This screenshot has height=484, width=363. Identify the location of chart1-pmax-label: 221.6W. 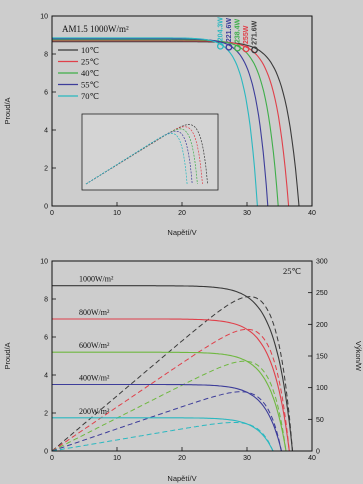
(229, 30).